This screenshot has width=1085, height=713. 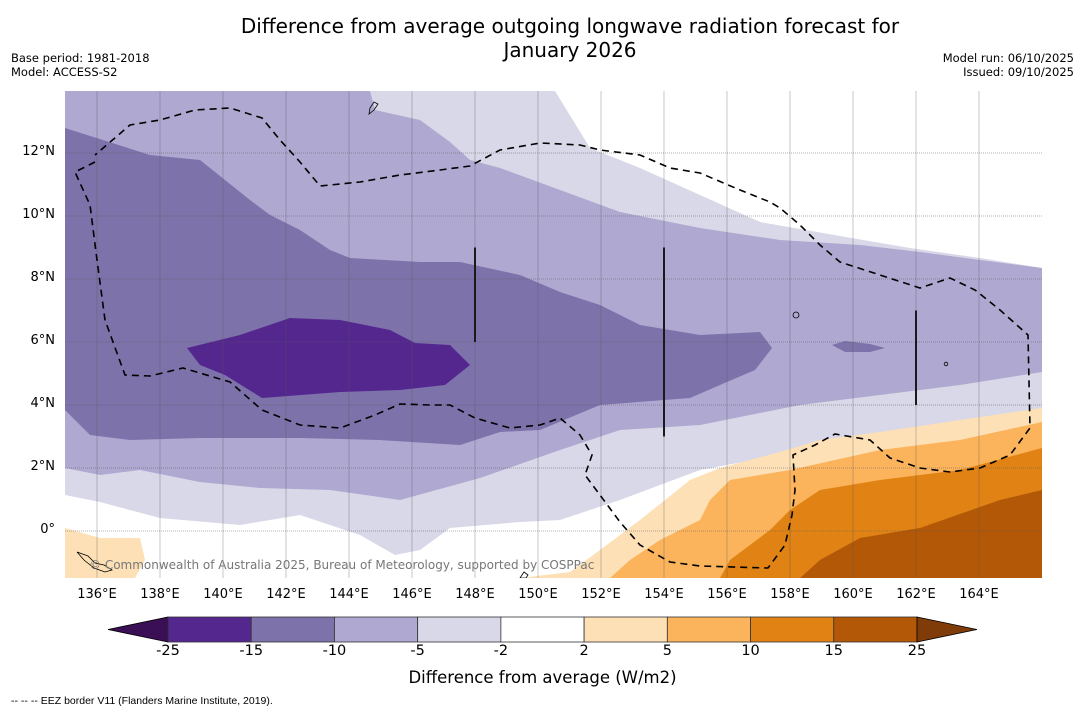 What do you see at coordinates (601, 594) in the screenshot?
I see `x-tick-label: 152°E` at bounding box center [601, 594].